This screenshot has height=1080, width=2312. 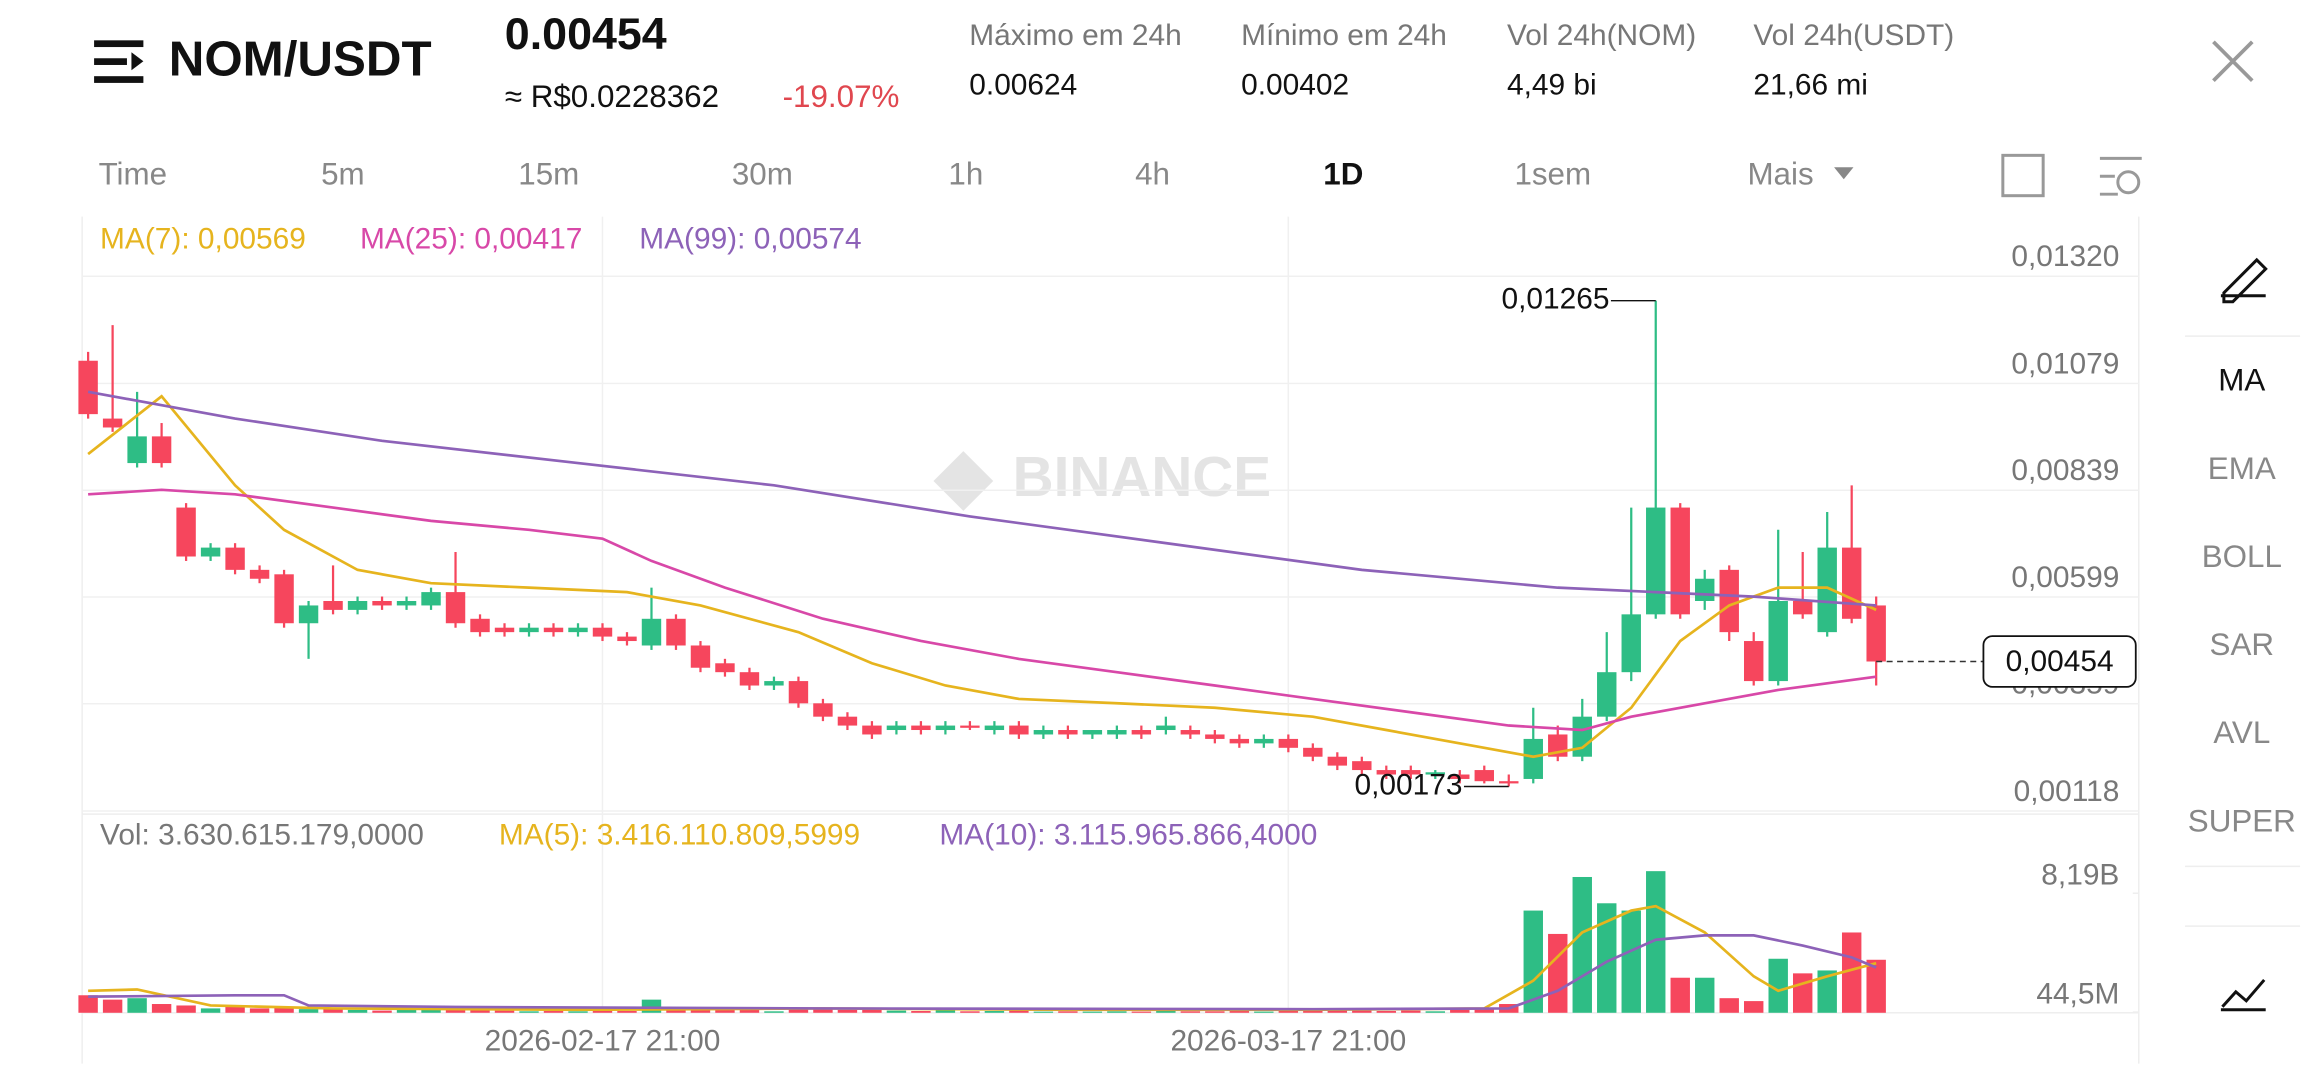 What do you see at coordinates (2243, 995) in the screenshot?
I see `chart-type-icon` at bounding box center [2243, 995].